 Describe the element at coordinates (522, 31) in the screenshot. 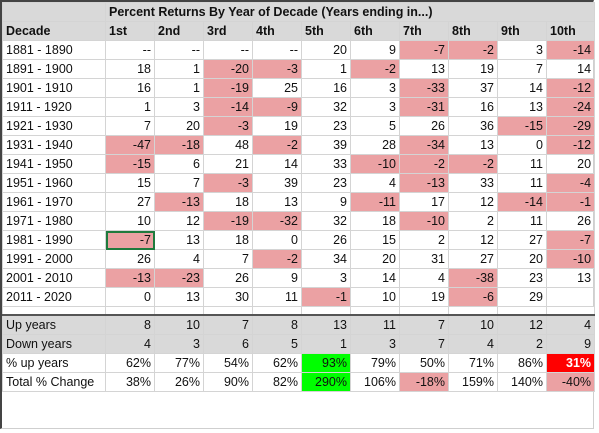

I see `header-year-9: 9th` at that location.